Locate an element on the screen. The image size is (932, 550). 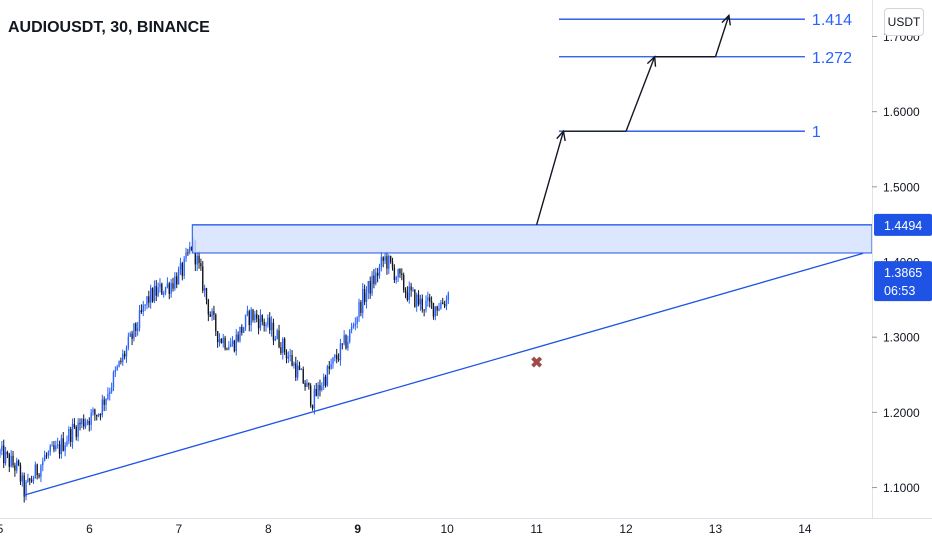
zone-price-badge is located at coordinates (903, 224).